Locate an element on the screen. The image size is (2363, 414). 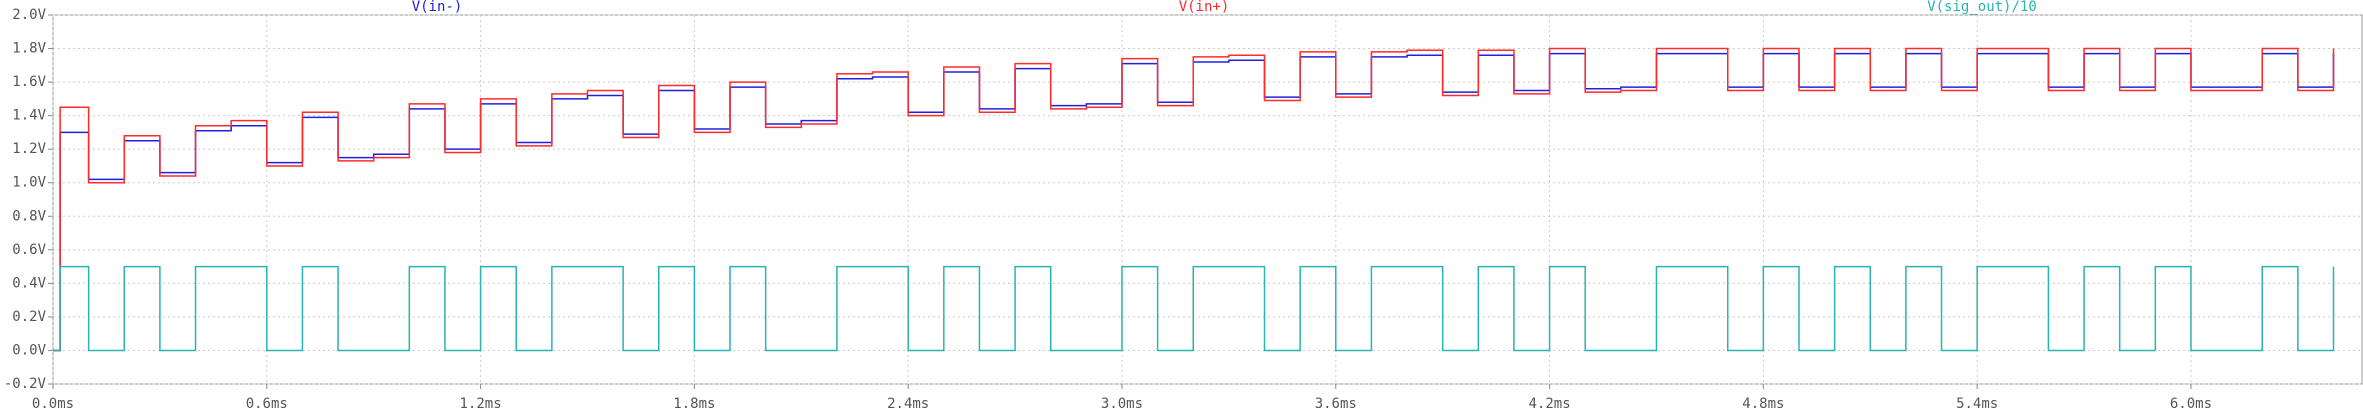
y-tick-label: 0.4V is located at coordinates (29, 283).